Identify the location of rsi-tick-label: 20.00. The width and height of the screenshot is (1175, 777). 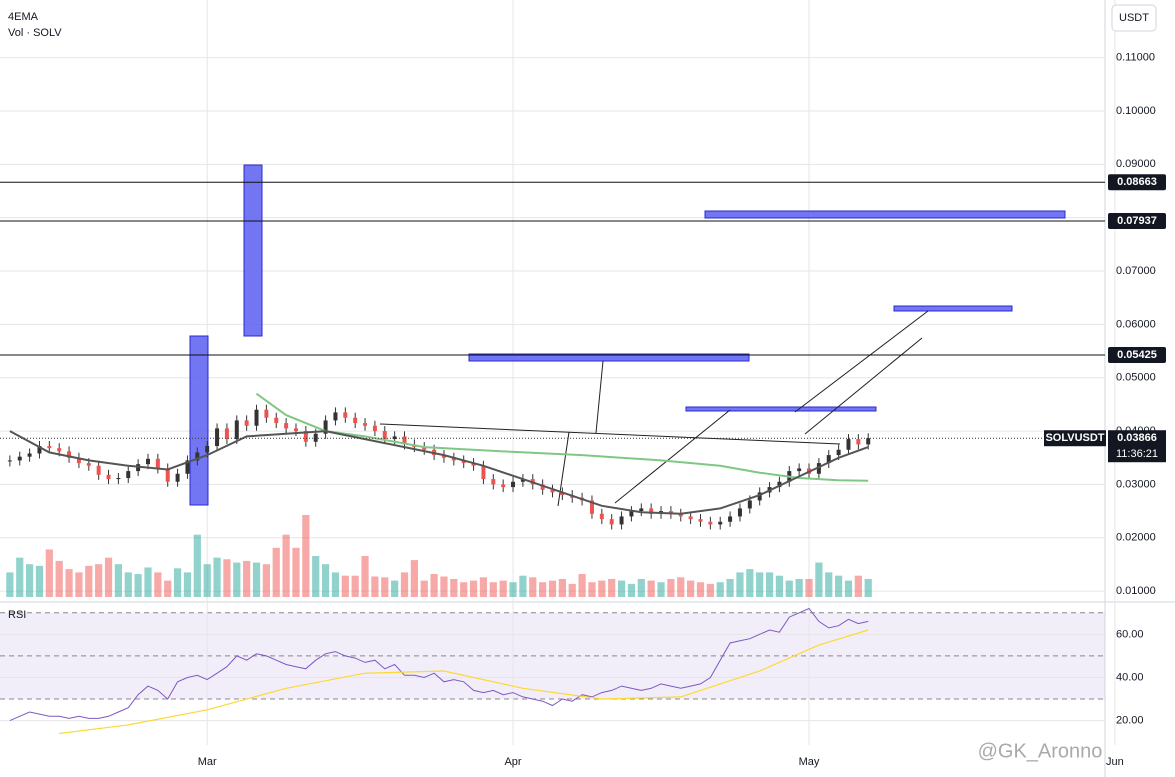
(1130, 721).